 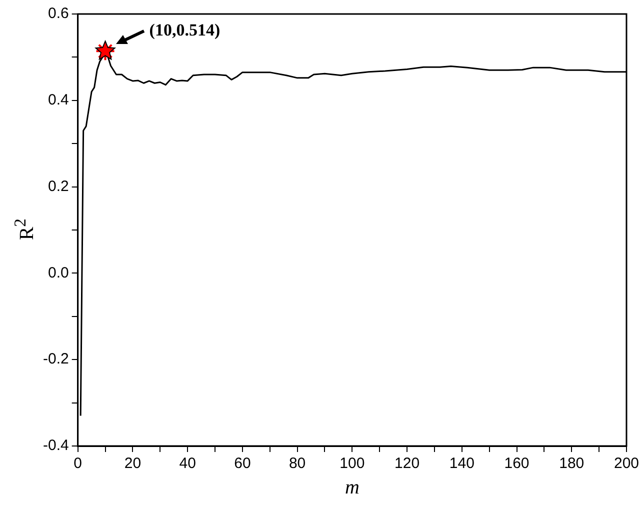 What do you see at coordinates (242, 463) in the screenshot?
I see `x-tick-label: 60` at bounding box center [242, 463].